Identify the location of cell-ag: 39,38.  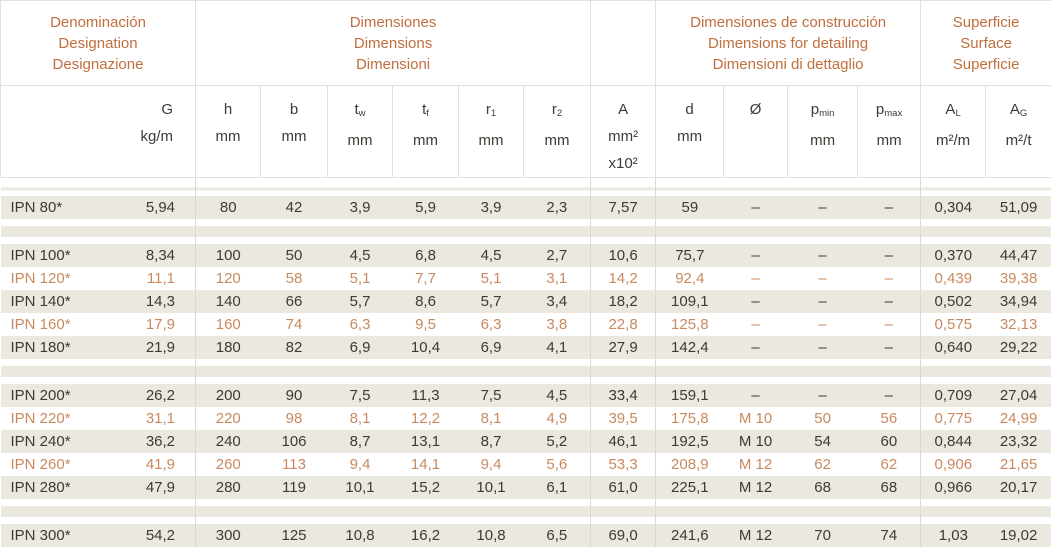
(1018, 278).